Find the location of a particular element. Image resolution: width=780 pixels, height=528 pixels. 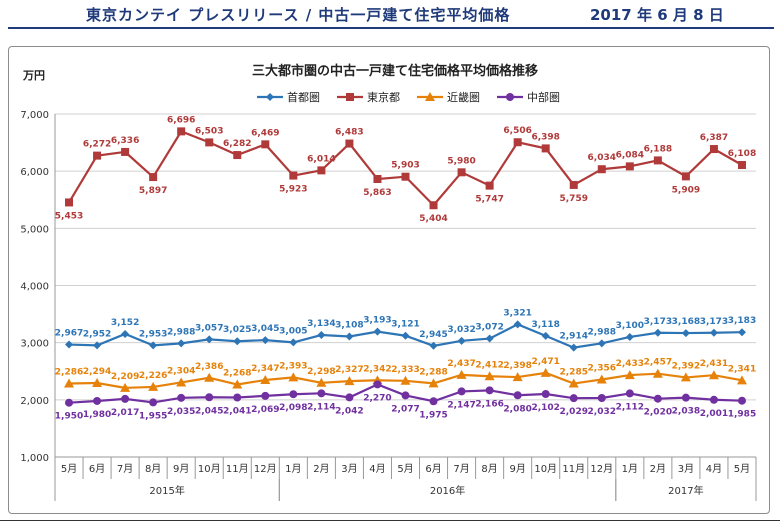

y-axis: 1,000 2,000 3,000 4,000 5,000 6,000 7,000 is located at coordinates (38, 287).